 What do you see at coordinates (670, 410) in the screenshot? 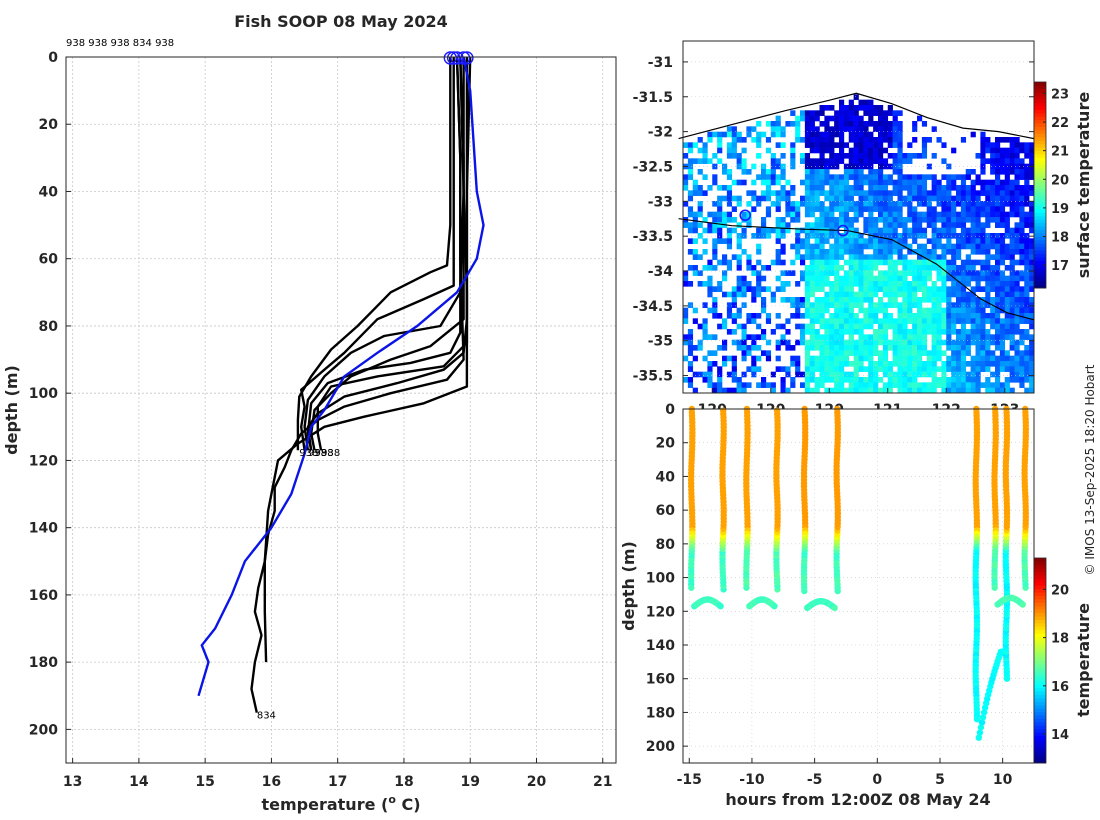
I see `timeseries-ytick-label: 0` at bounding box center [670, 410].